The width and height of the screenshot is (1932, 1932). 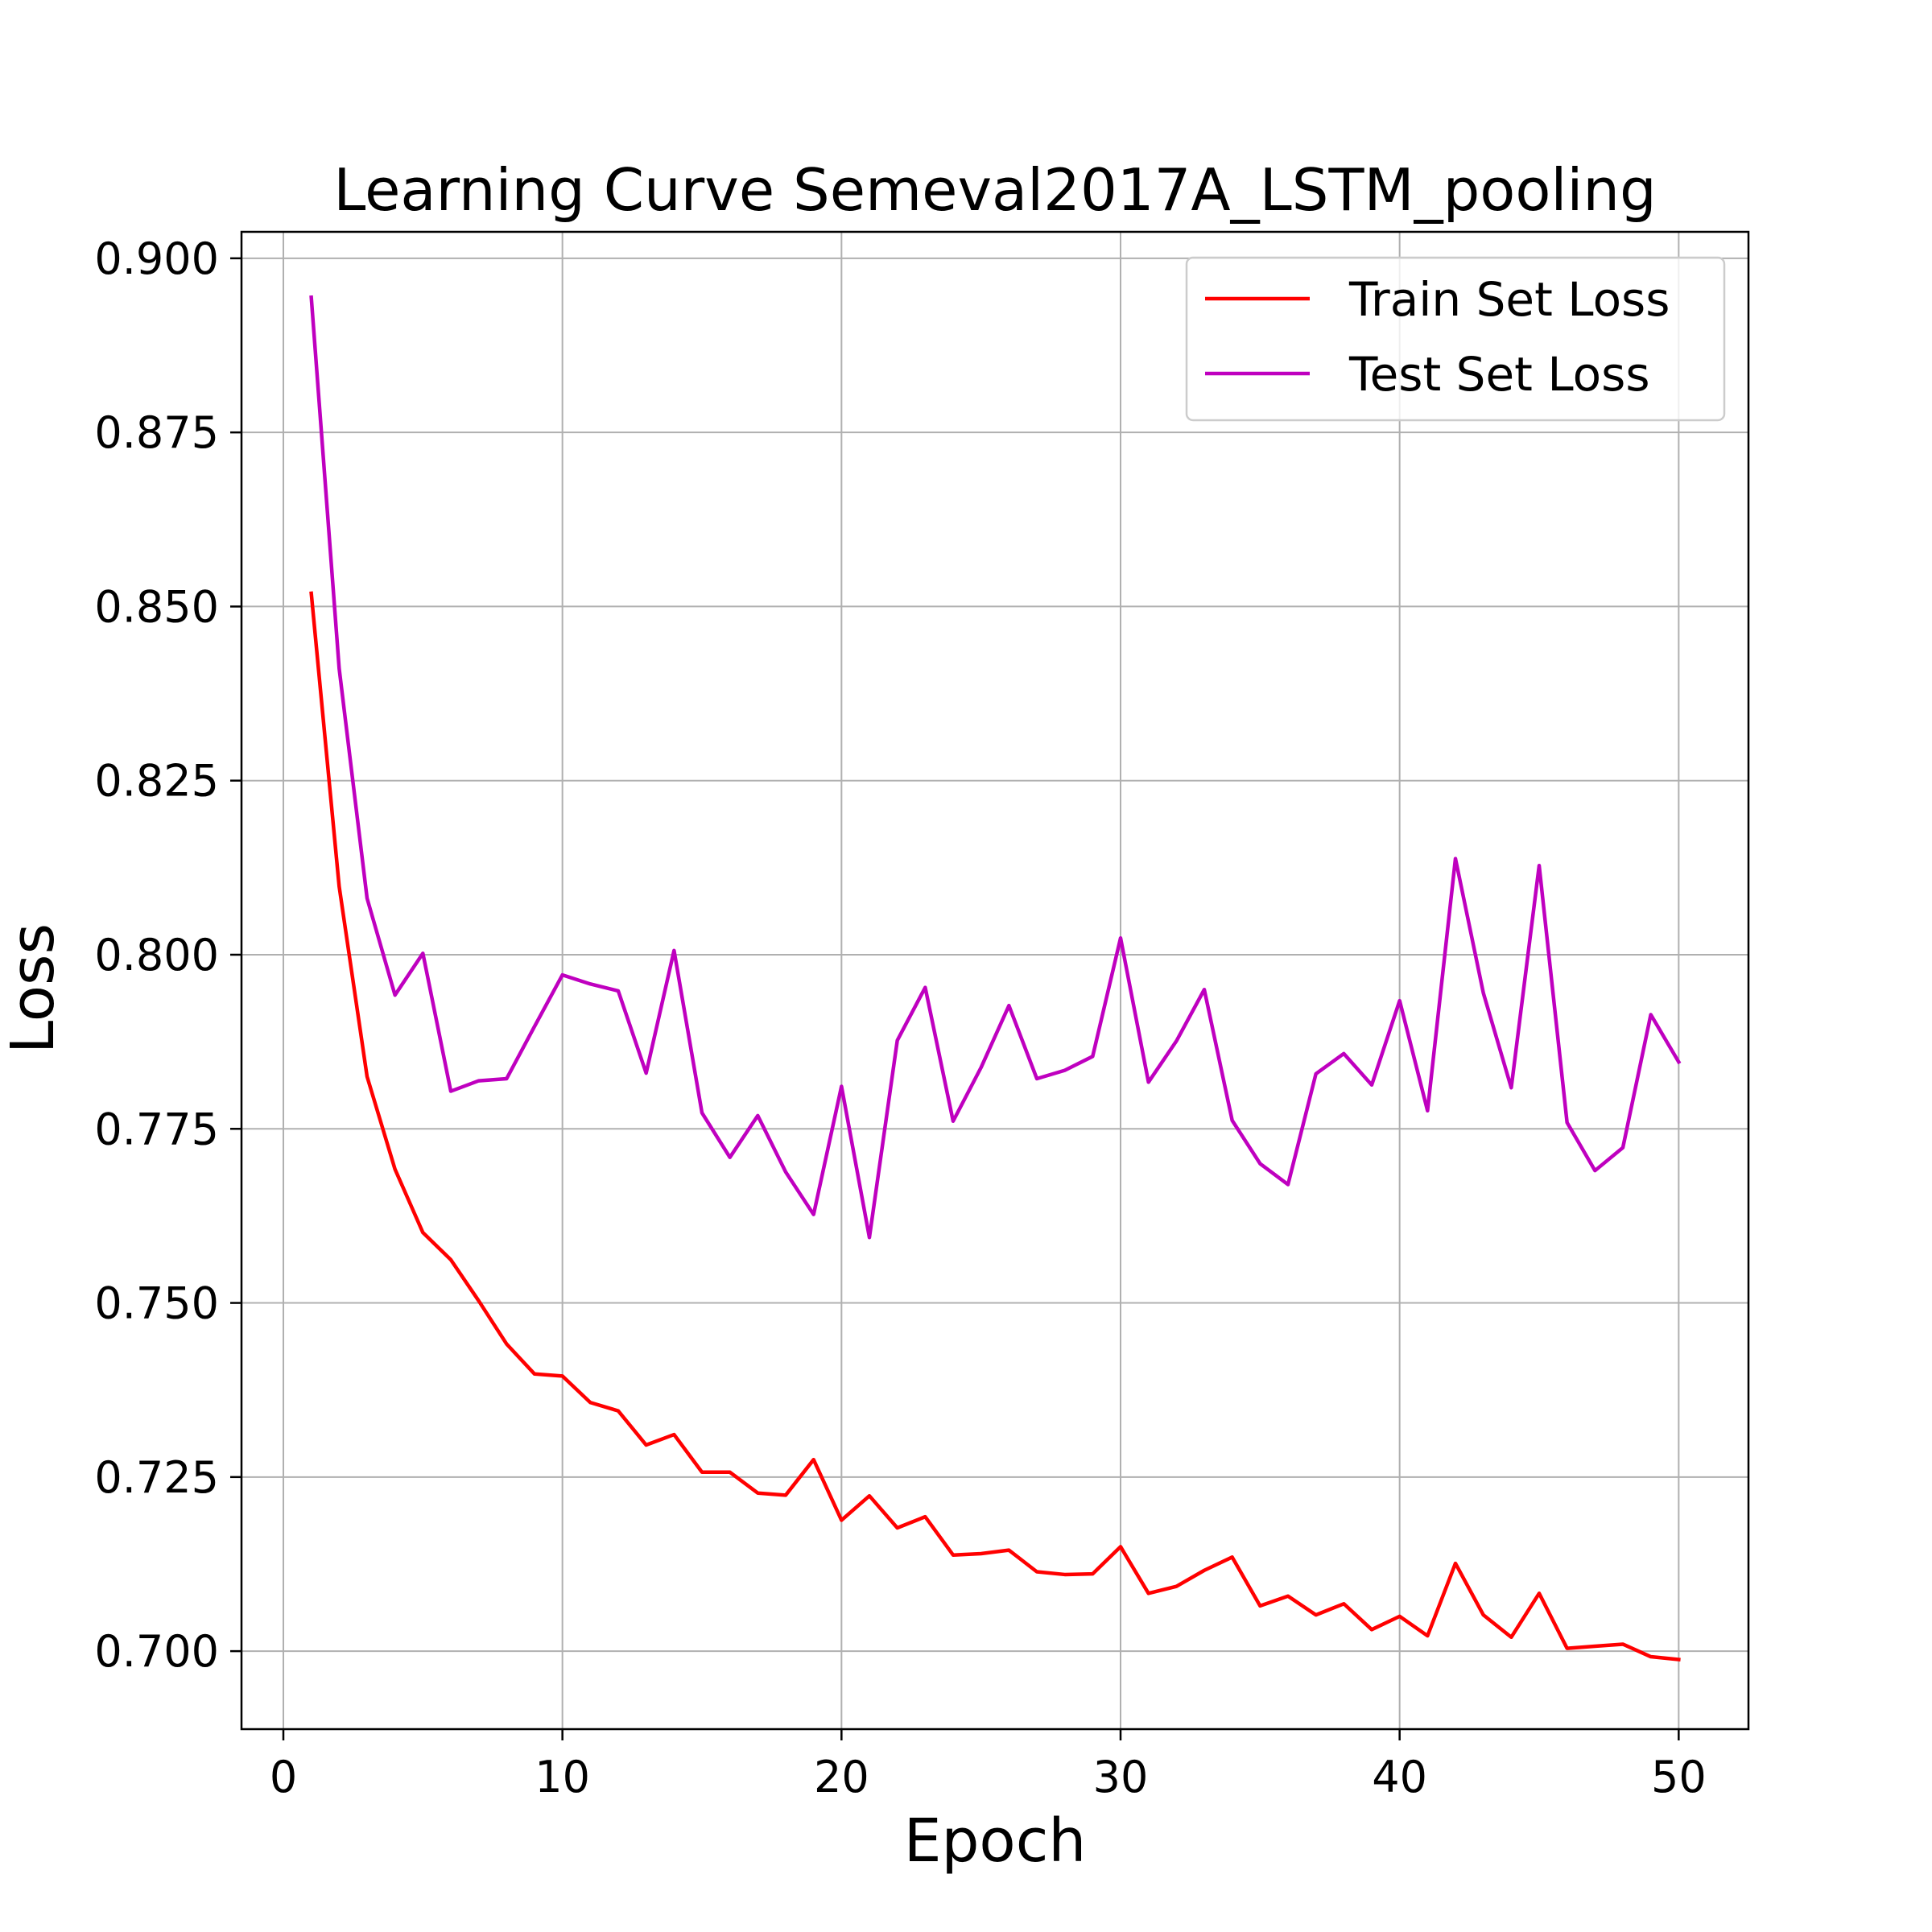 What do you see at coordinates (1121, 1777) in the screenshot?
I see `x-tick-label: 30` at bounding box center [1121, 1777].